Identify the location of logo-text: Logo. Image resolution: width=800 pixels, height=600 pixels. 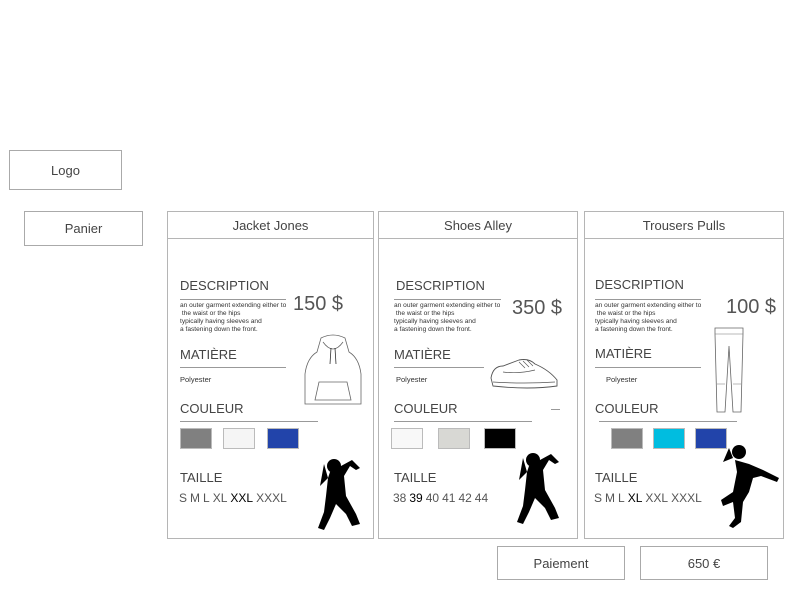
(65, 170).